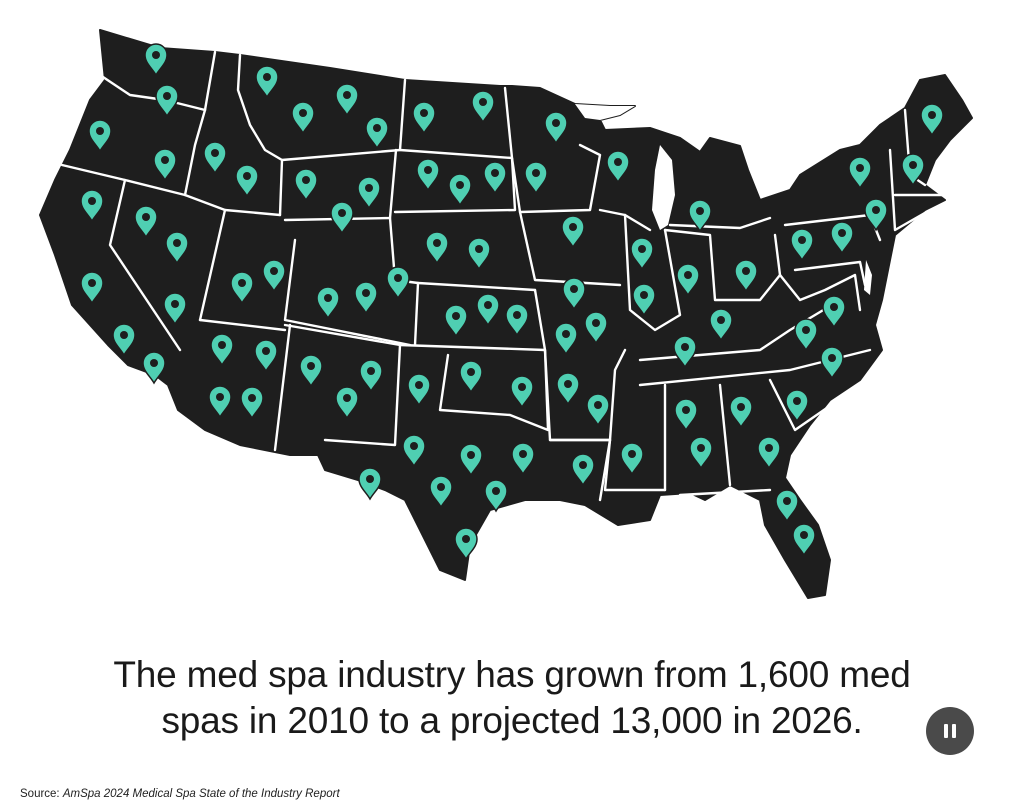 The image size is (1024, 810). What do you see at coordinates (598, 410) in the screenshot?
I see `map-pin-icon-ar` at bounding box center [598, 410].